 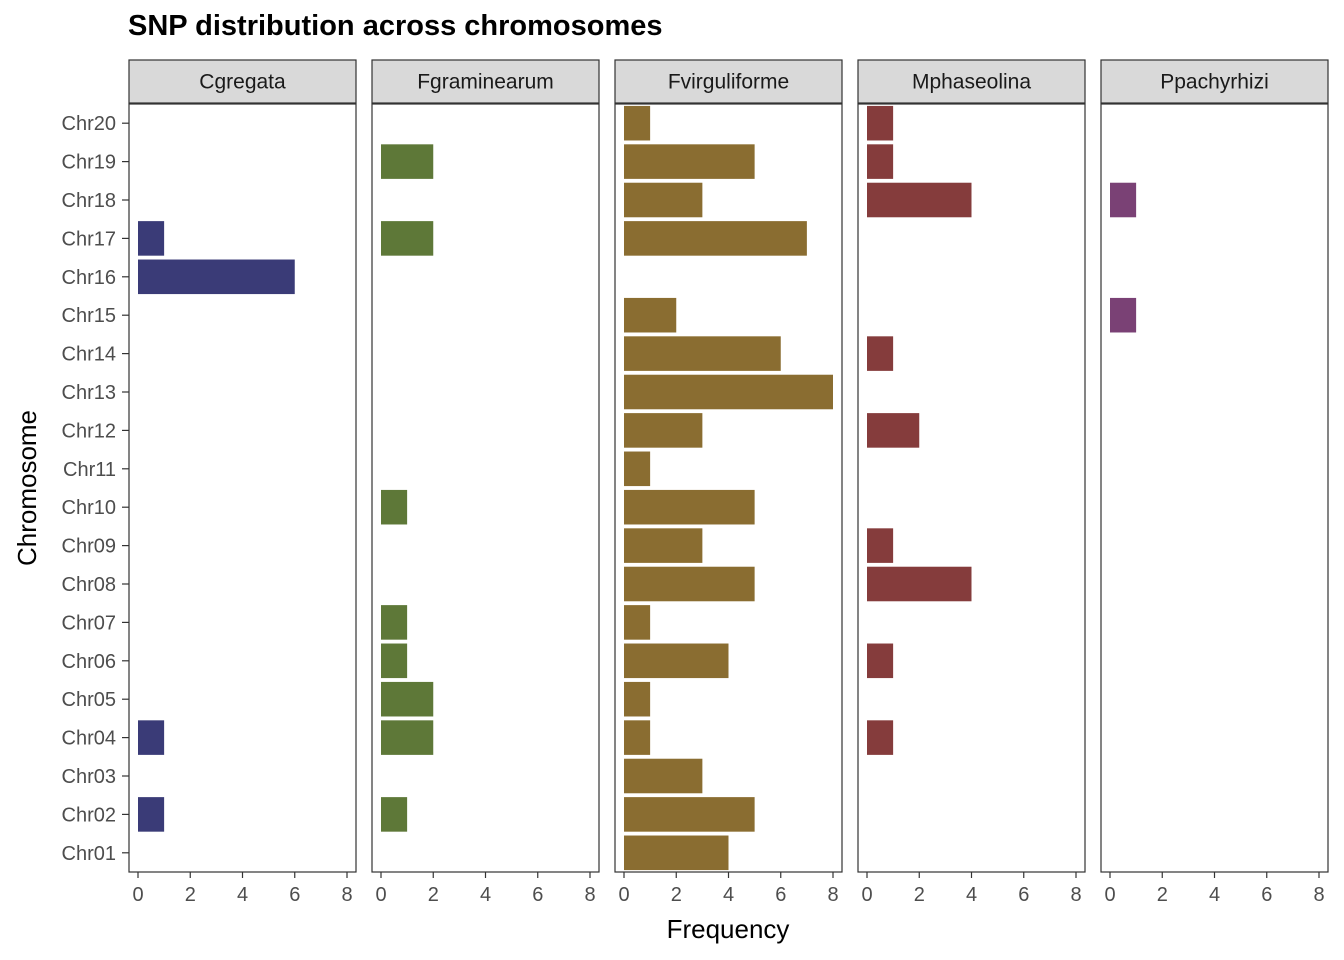 What do you see at coordinates (728, 392) in the screenshot?
I see `bar-fvirguliforme-chr13` at bounding box center [728, 392].